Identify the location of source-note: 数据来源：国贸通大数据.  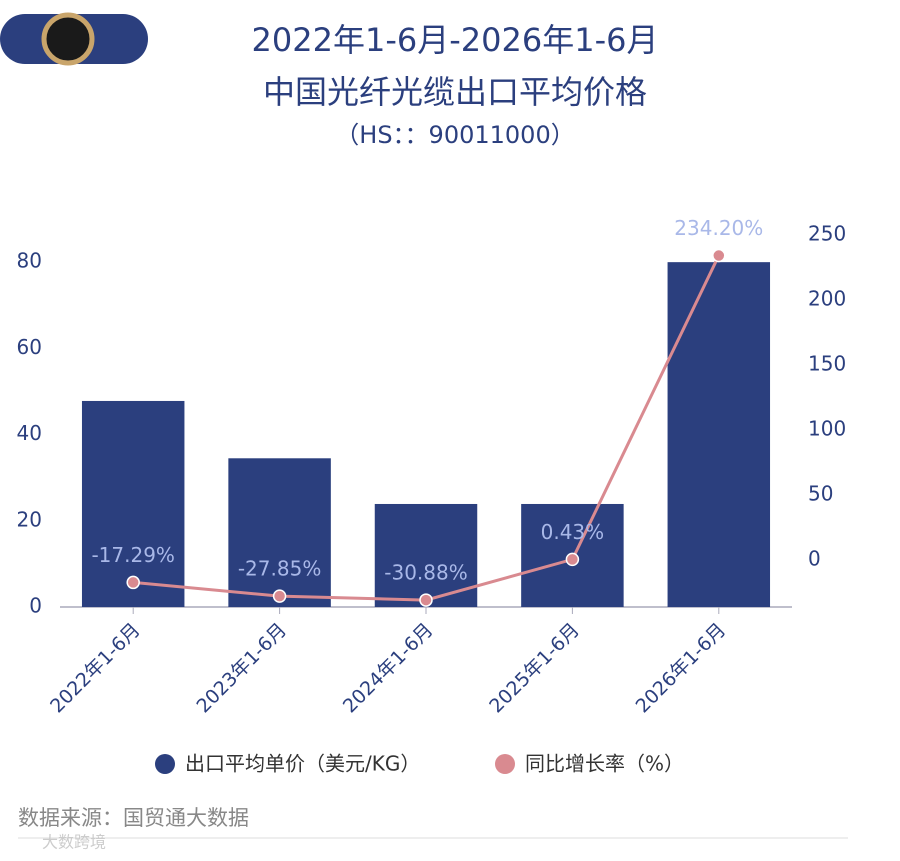
(133, 818).